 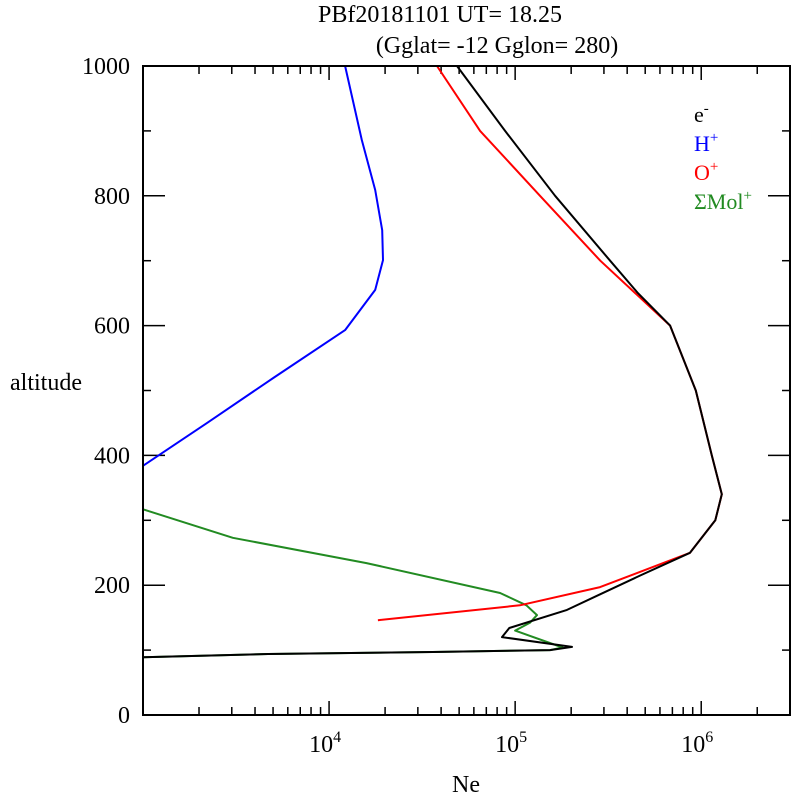 What do you see at coordinates (124, 716) in the screenshot?
I see `y-tick-label: 0` at bounding box center [124, 716].